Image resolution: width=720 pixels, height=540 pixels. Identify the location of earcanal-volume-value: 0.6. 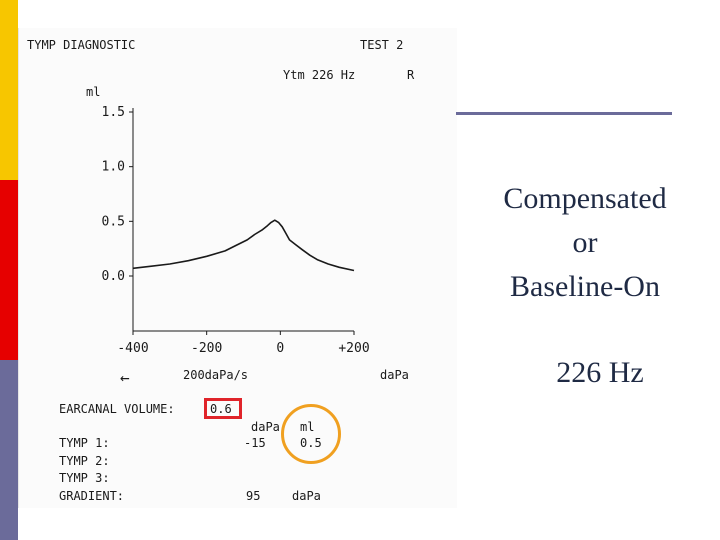
(221, 409).